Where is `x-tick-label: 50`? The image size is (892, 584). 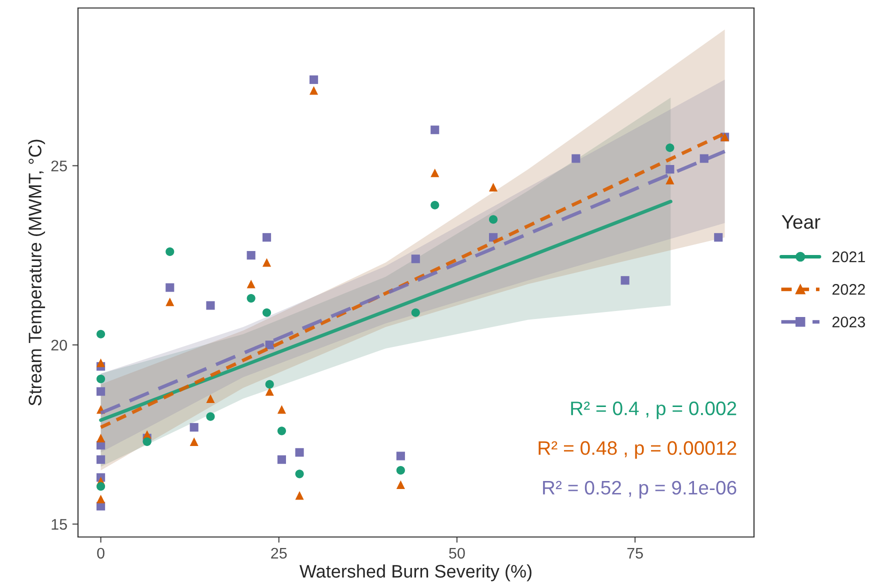 x-tick-label: 50 is located at coordinates (457, 553).